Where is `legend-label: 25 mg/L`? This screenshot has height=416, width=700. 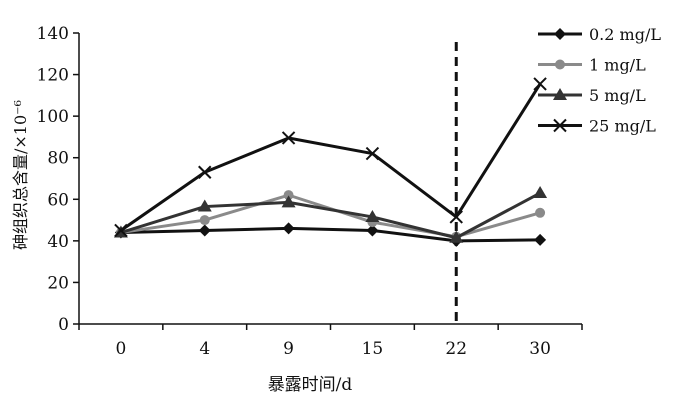 legend-label: 25 mg/L is located at coordinates (622, 126).